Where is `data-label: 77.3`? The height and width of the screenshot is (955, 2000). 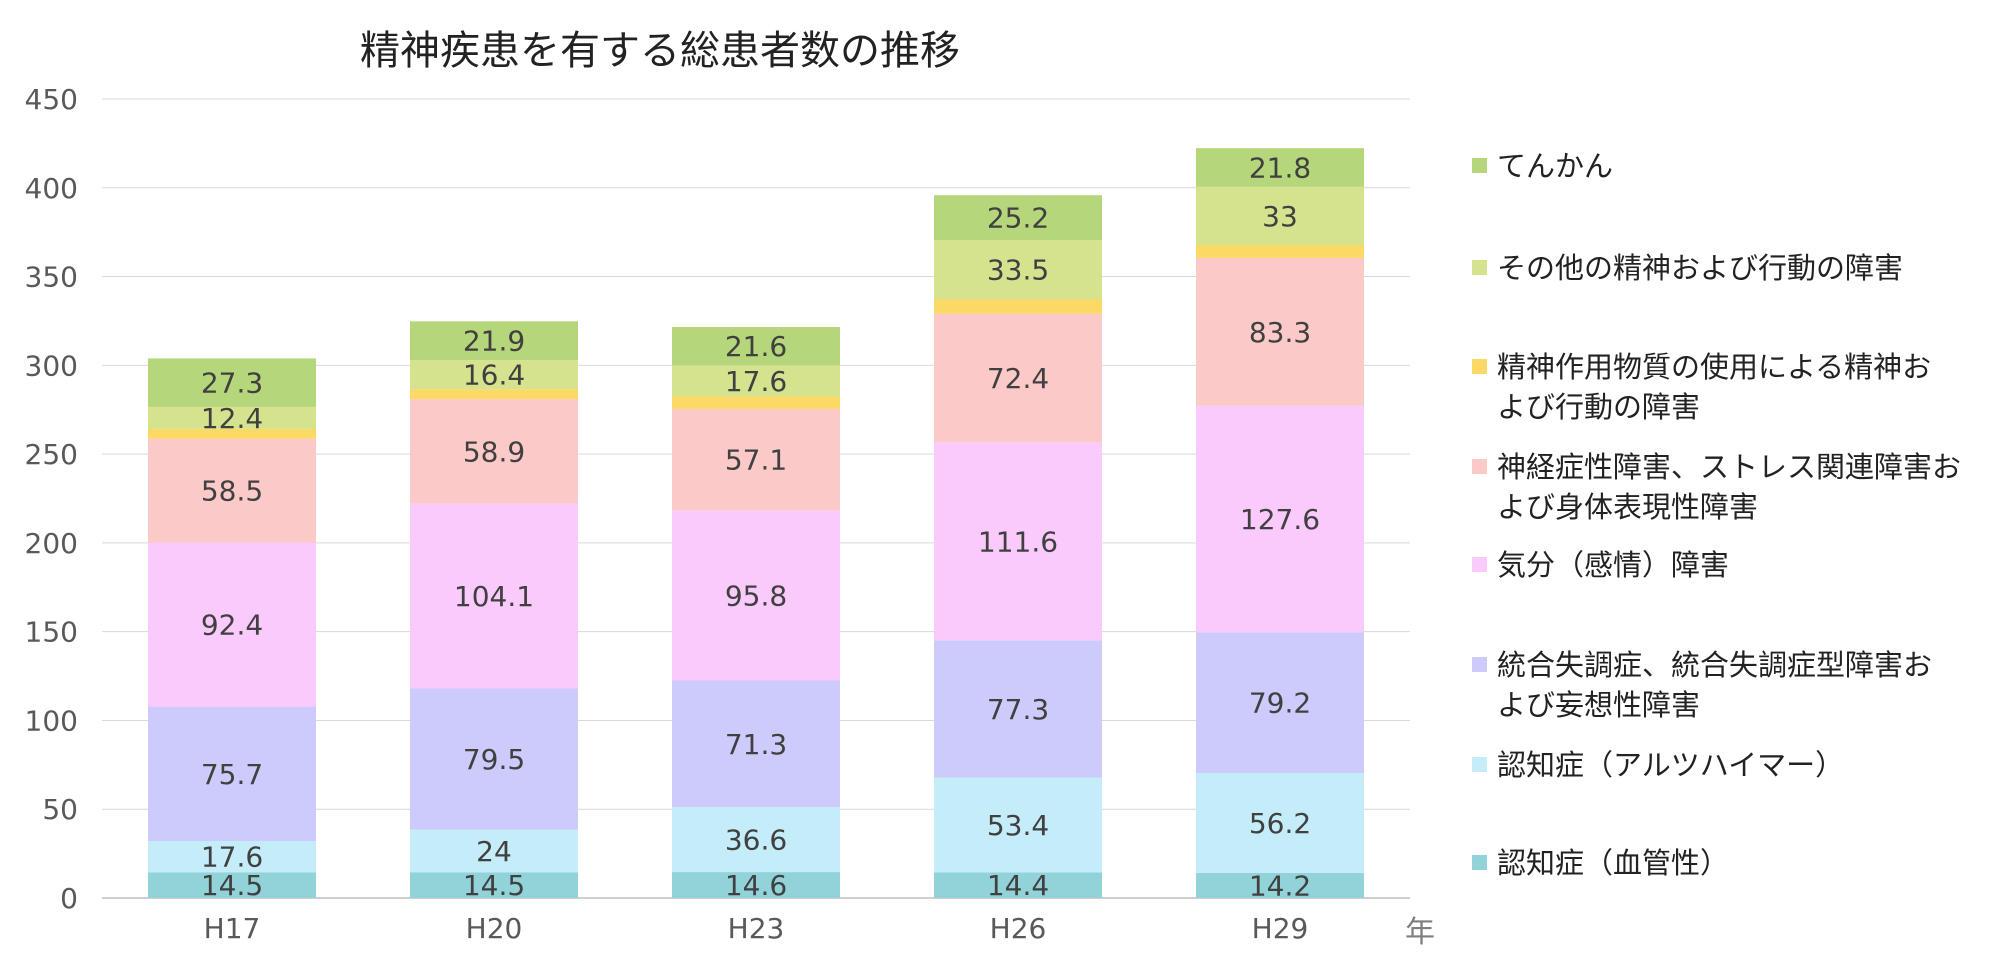
data-label: 77.3 is located at coordinates (1018, 709).